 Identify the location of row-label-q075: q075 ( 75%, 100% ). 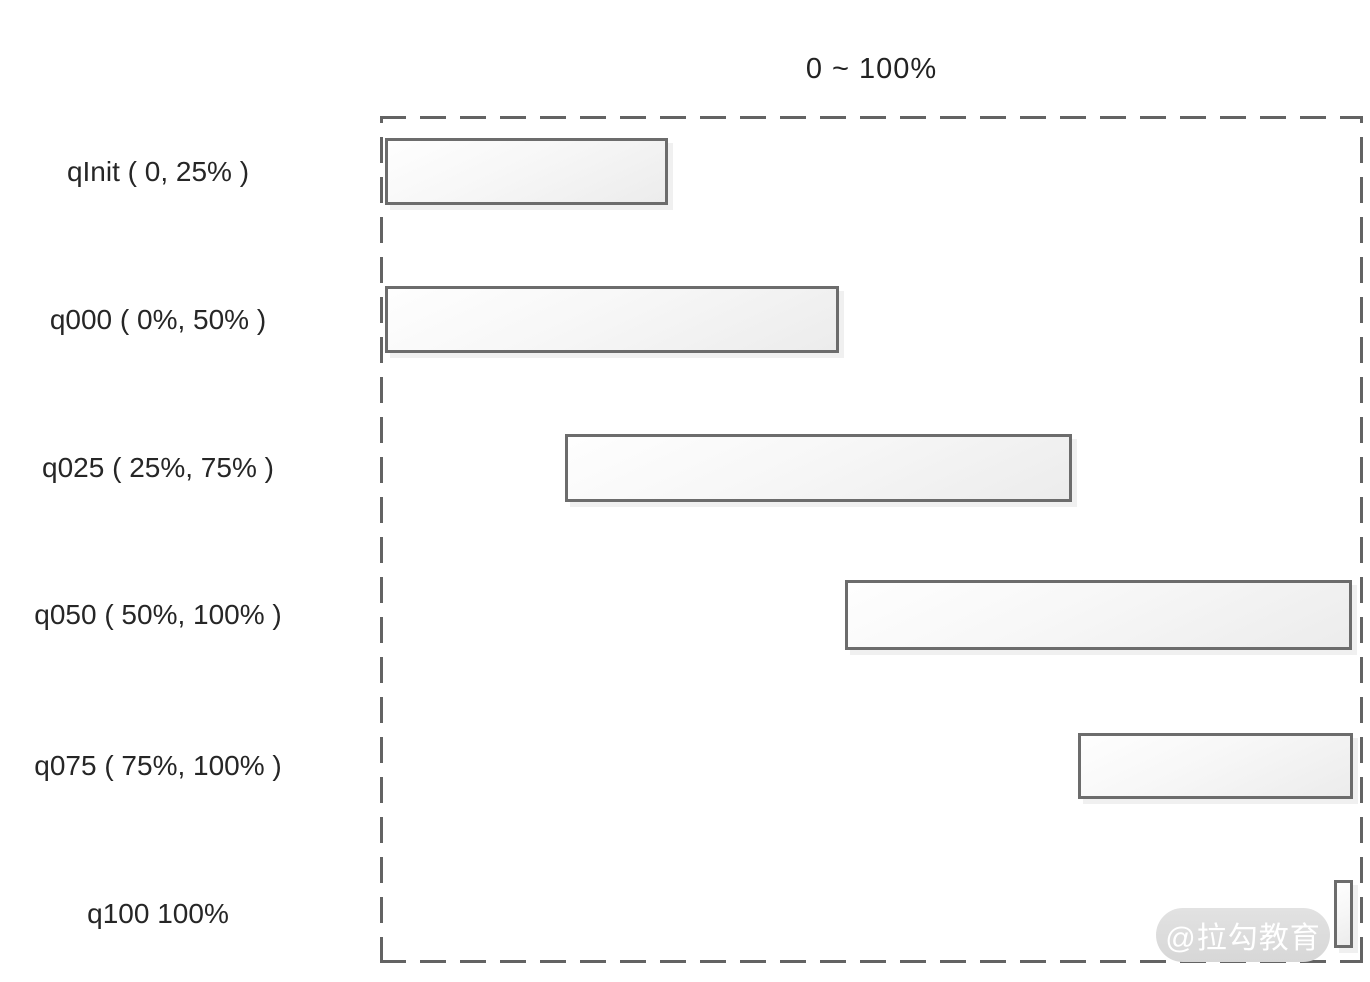
(158, 765).